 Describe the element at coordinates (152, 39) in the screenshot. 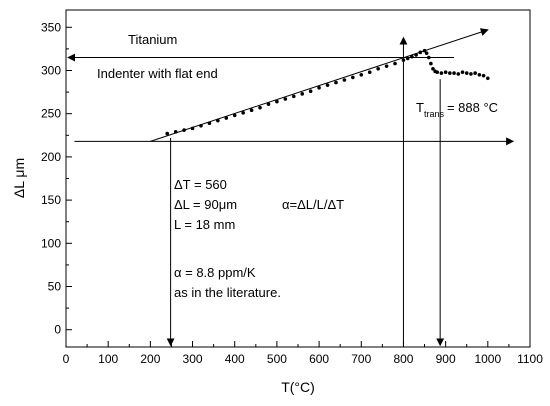

I see `annotation-material: Titanium` at that location.